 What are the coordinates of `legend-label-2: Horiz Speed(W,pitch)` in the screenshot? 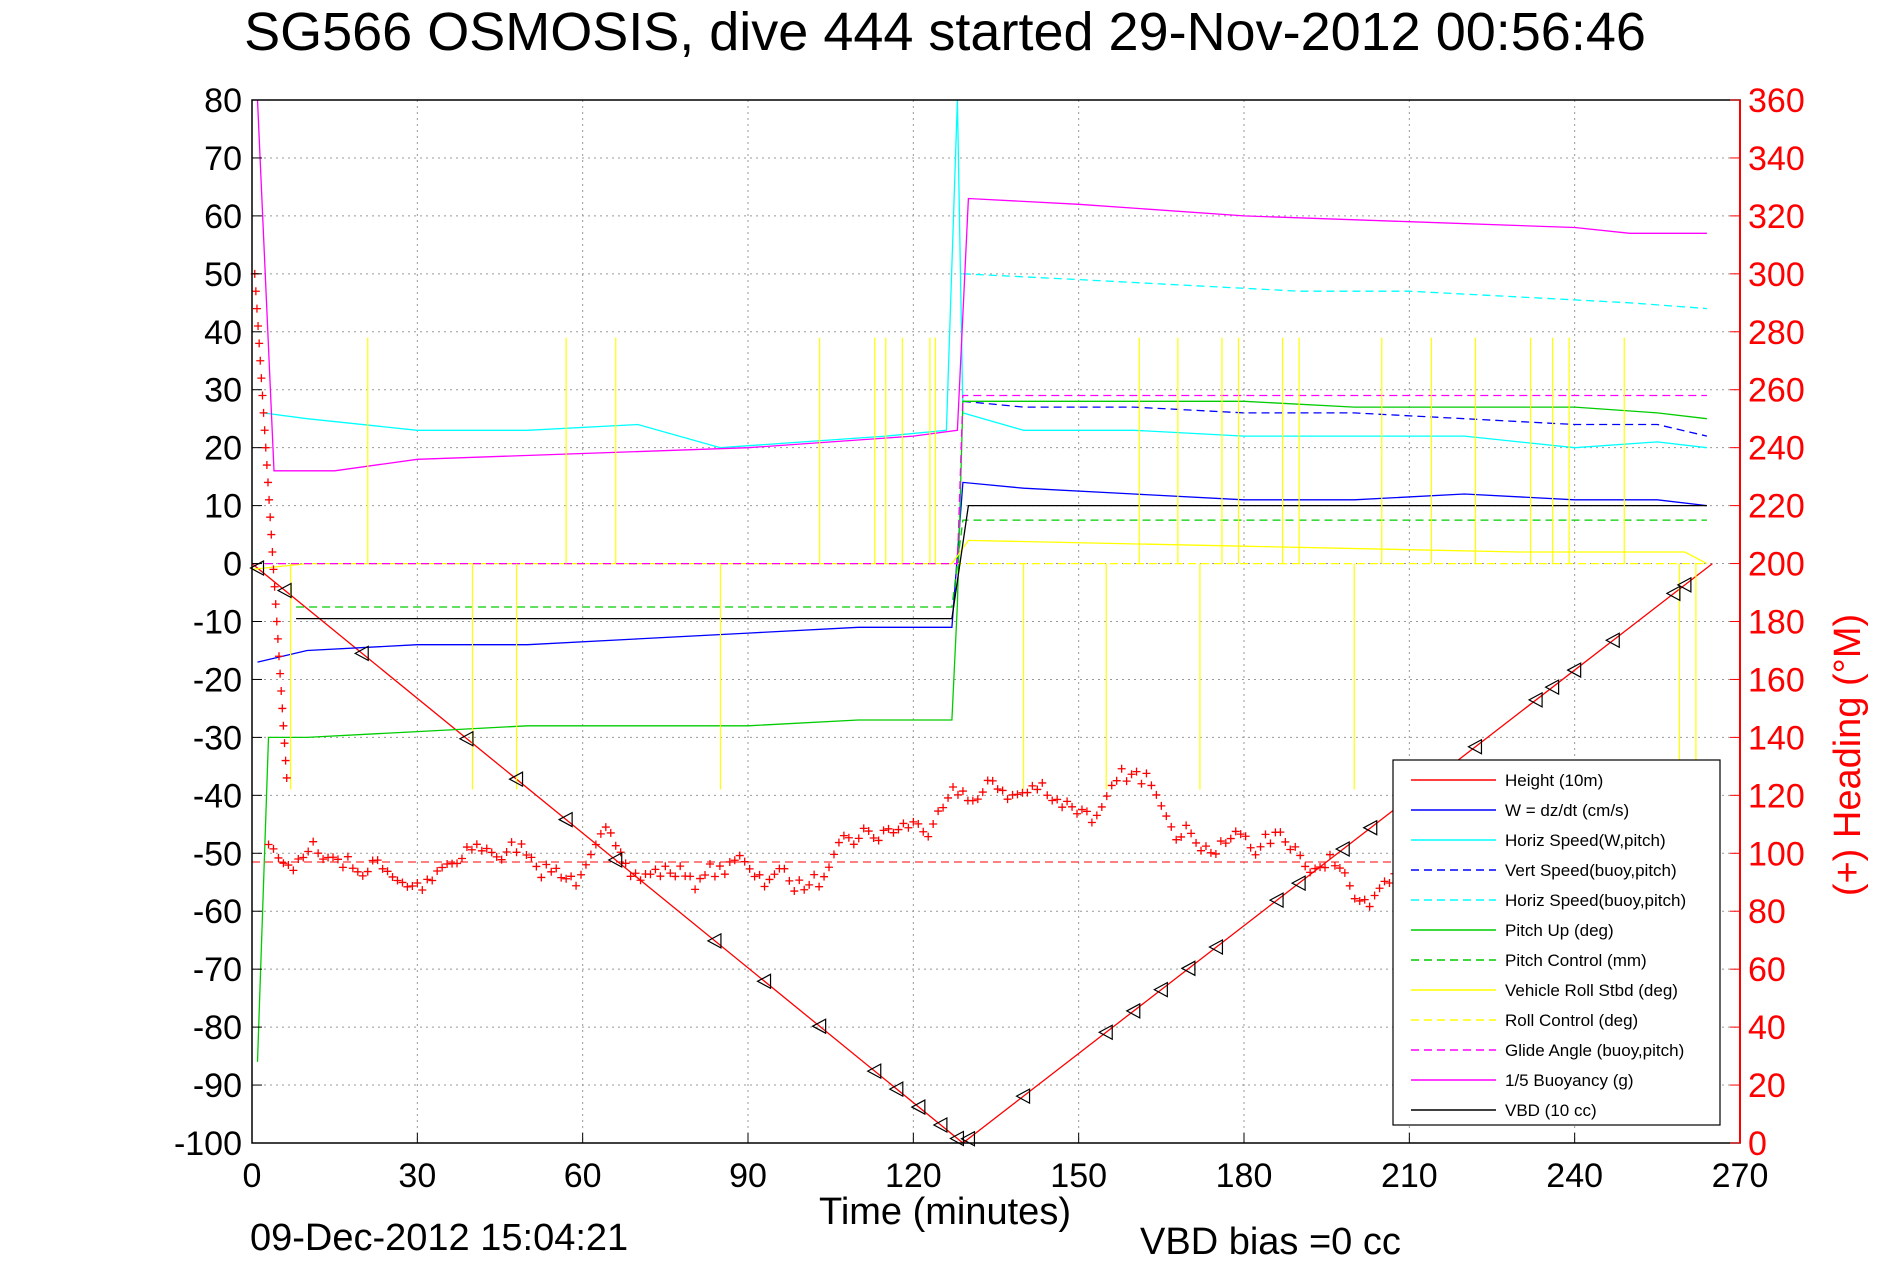 It's located at (1585, 840).